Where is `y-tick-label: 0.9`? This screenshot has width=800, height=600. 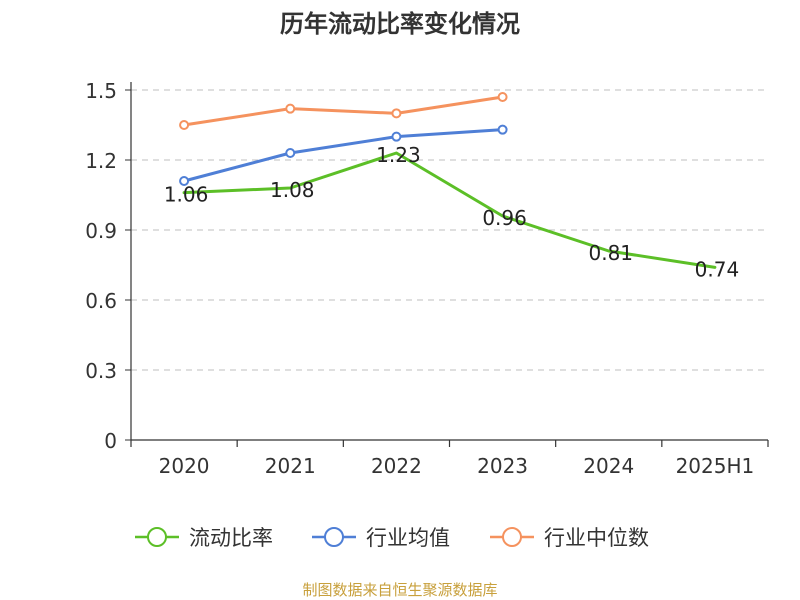
y-tick-label: 0.9 is located at coordinates (101, 231).